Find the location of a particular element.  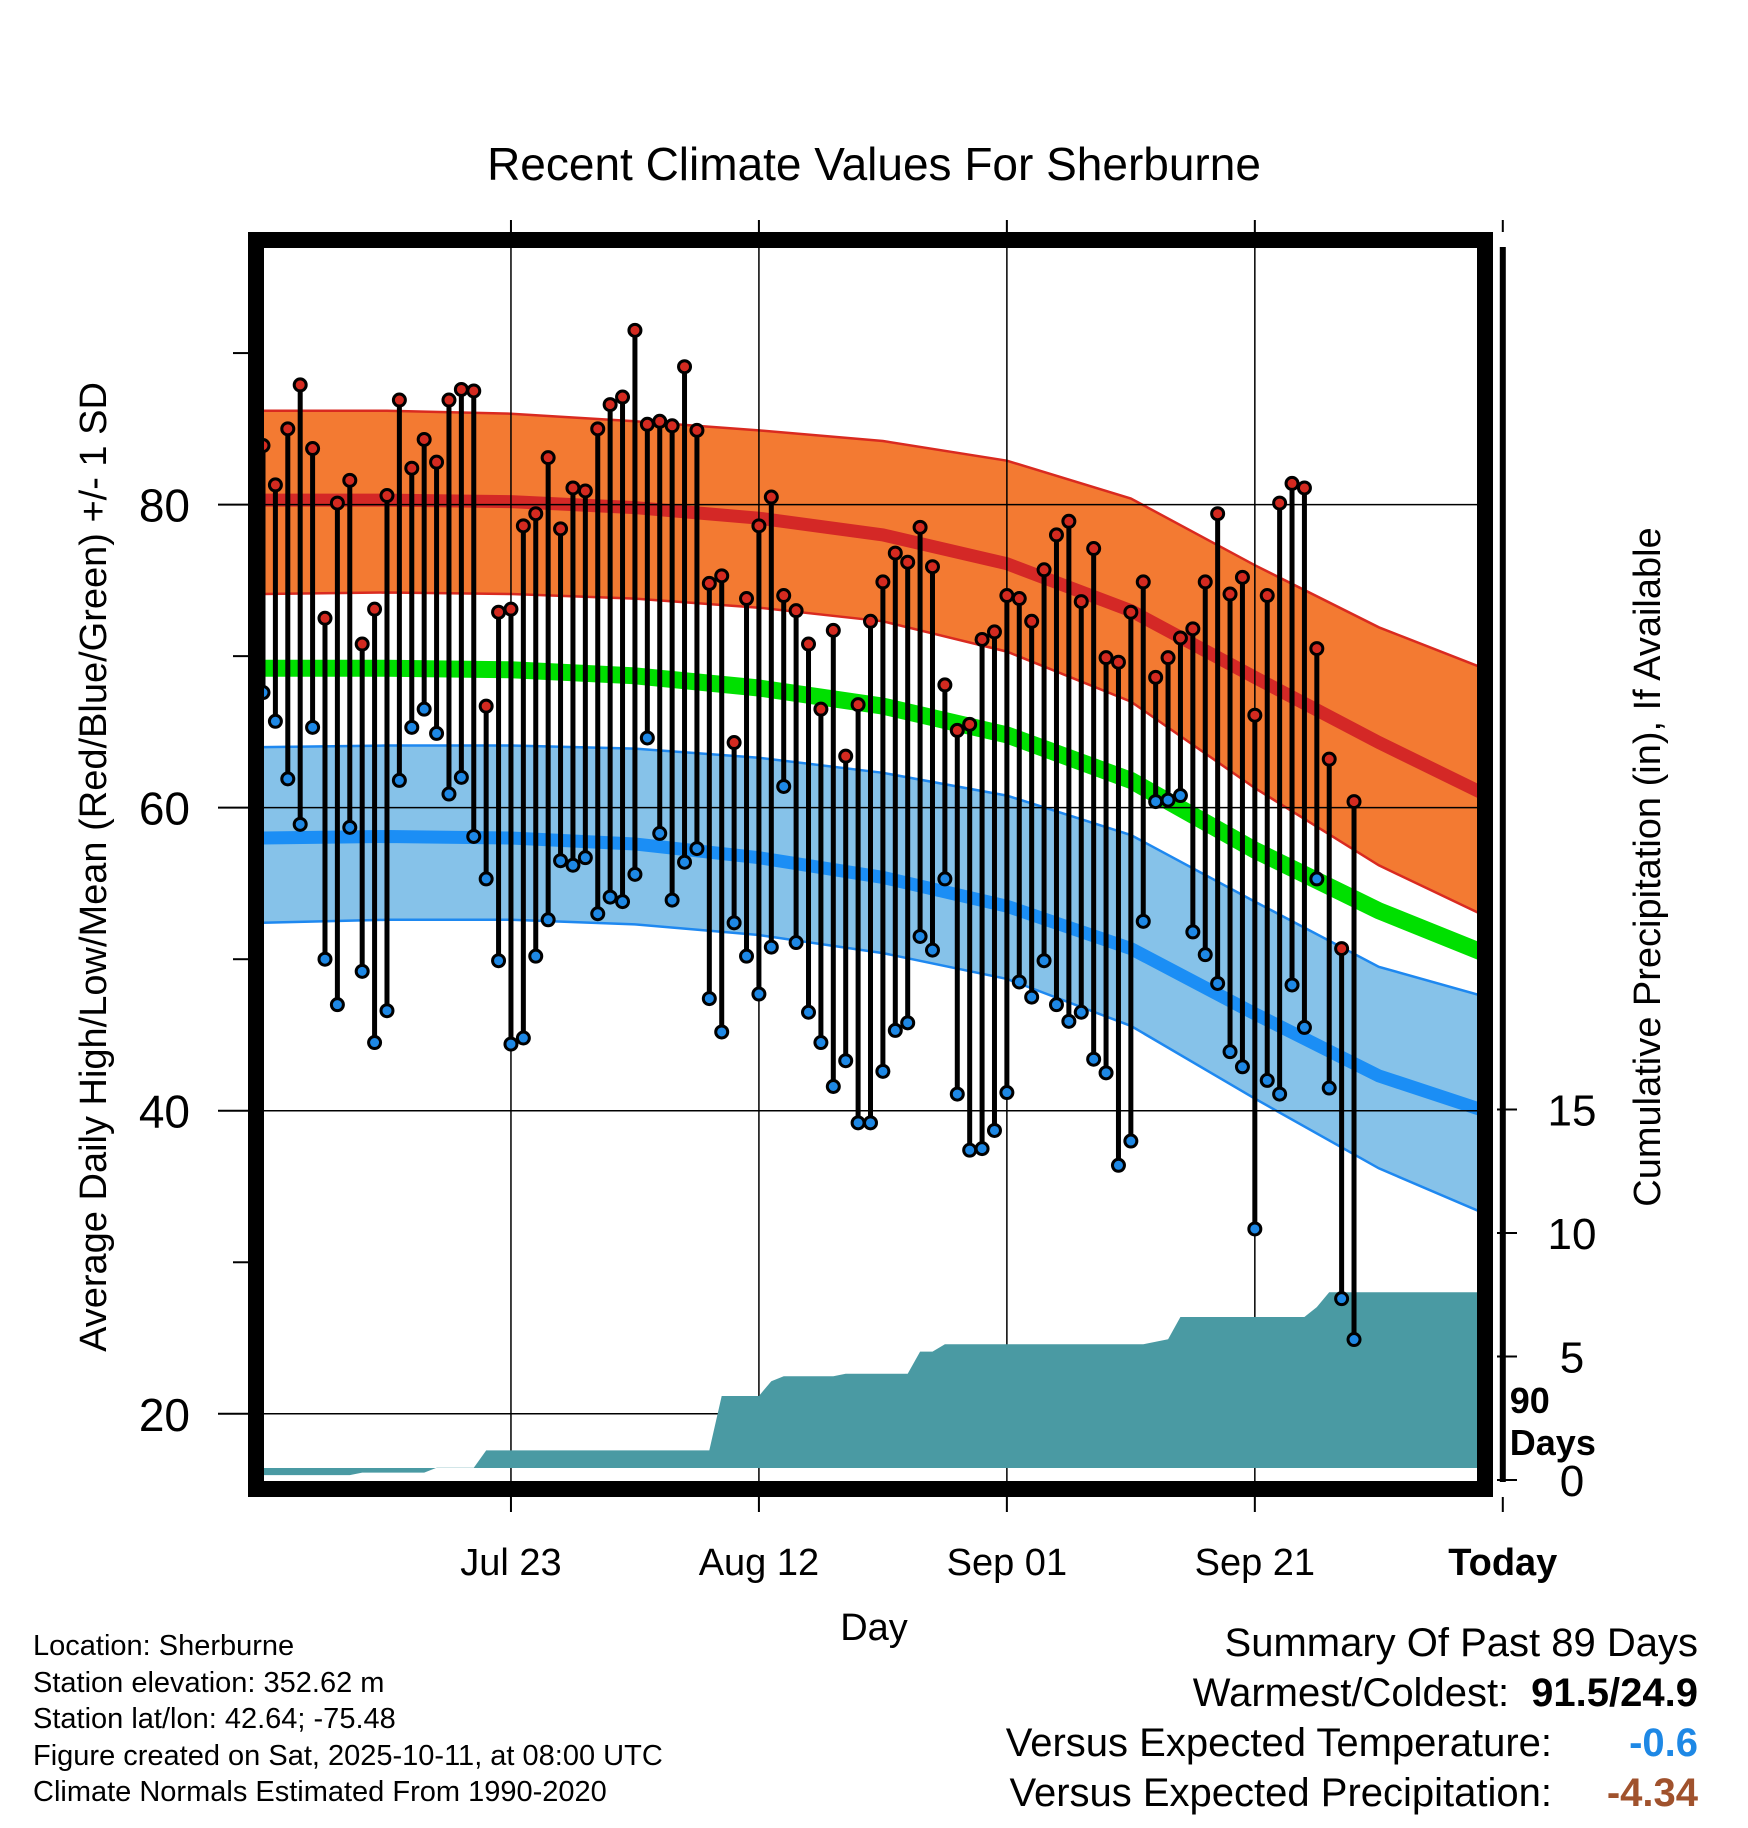

y2-tick-label: 10 is located at coordinates (1572, 1234).